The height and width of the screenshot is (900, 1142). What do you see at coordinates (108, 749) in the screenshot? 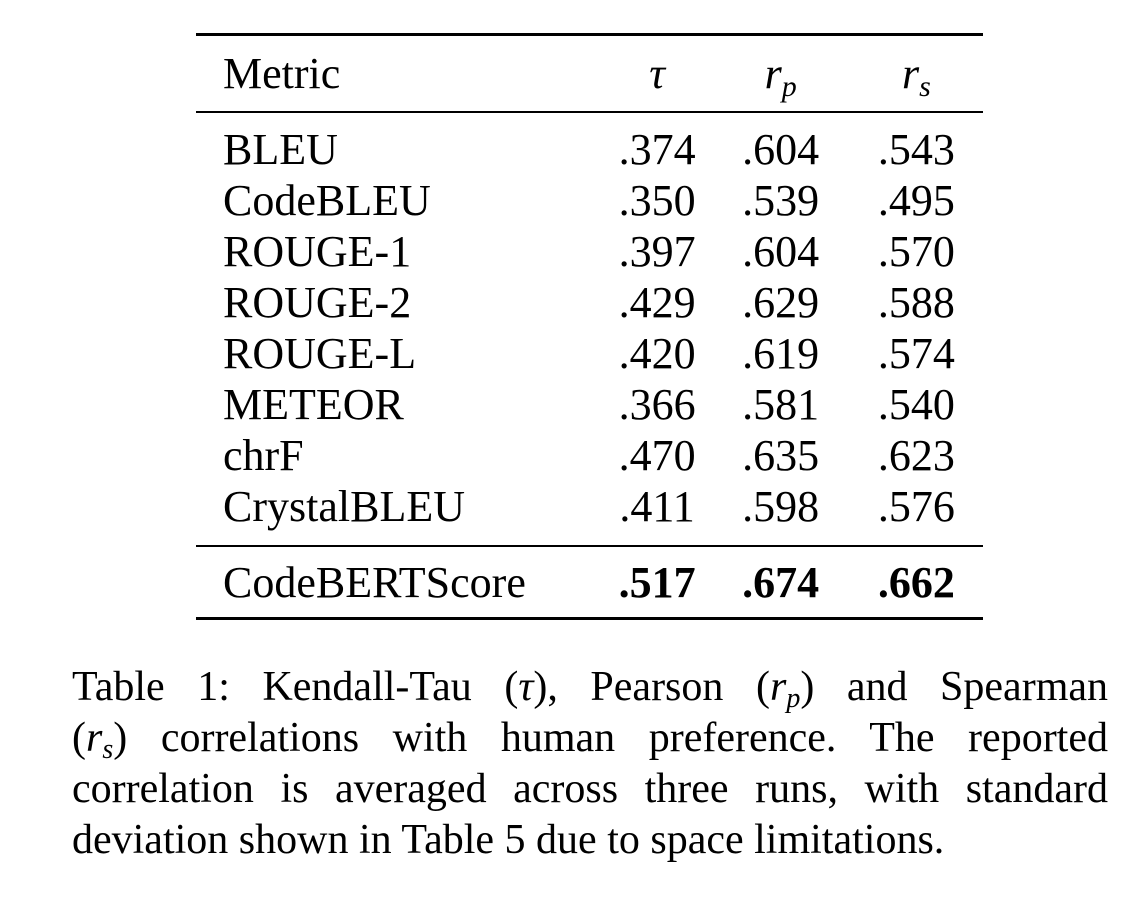
I see `caption-s-subscript: s` at bounding box center [108, 749].